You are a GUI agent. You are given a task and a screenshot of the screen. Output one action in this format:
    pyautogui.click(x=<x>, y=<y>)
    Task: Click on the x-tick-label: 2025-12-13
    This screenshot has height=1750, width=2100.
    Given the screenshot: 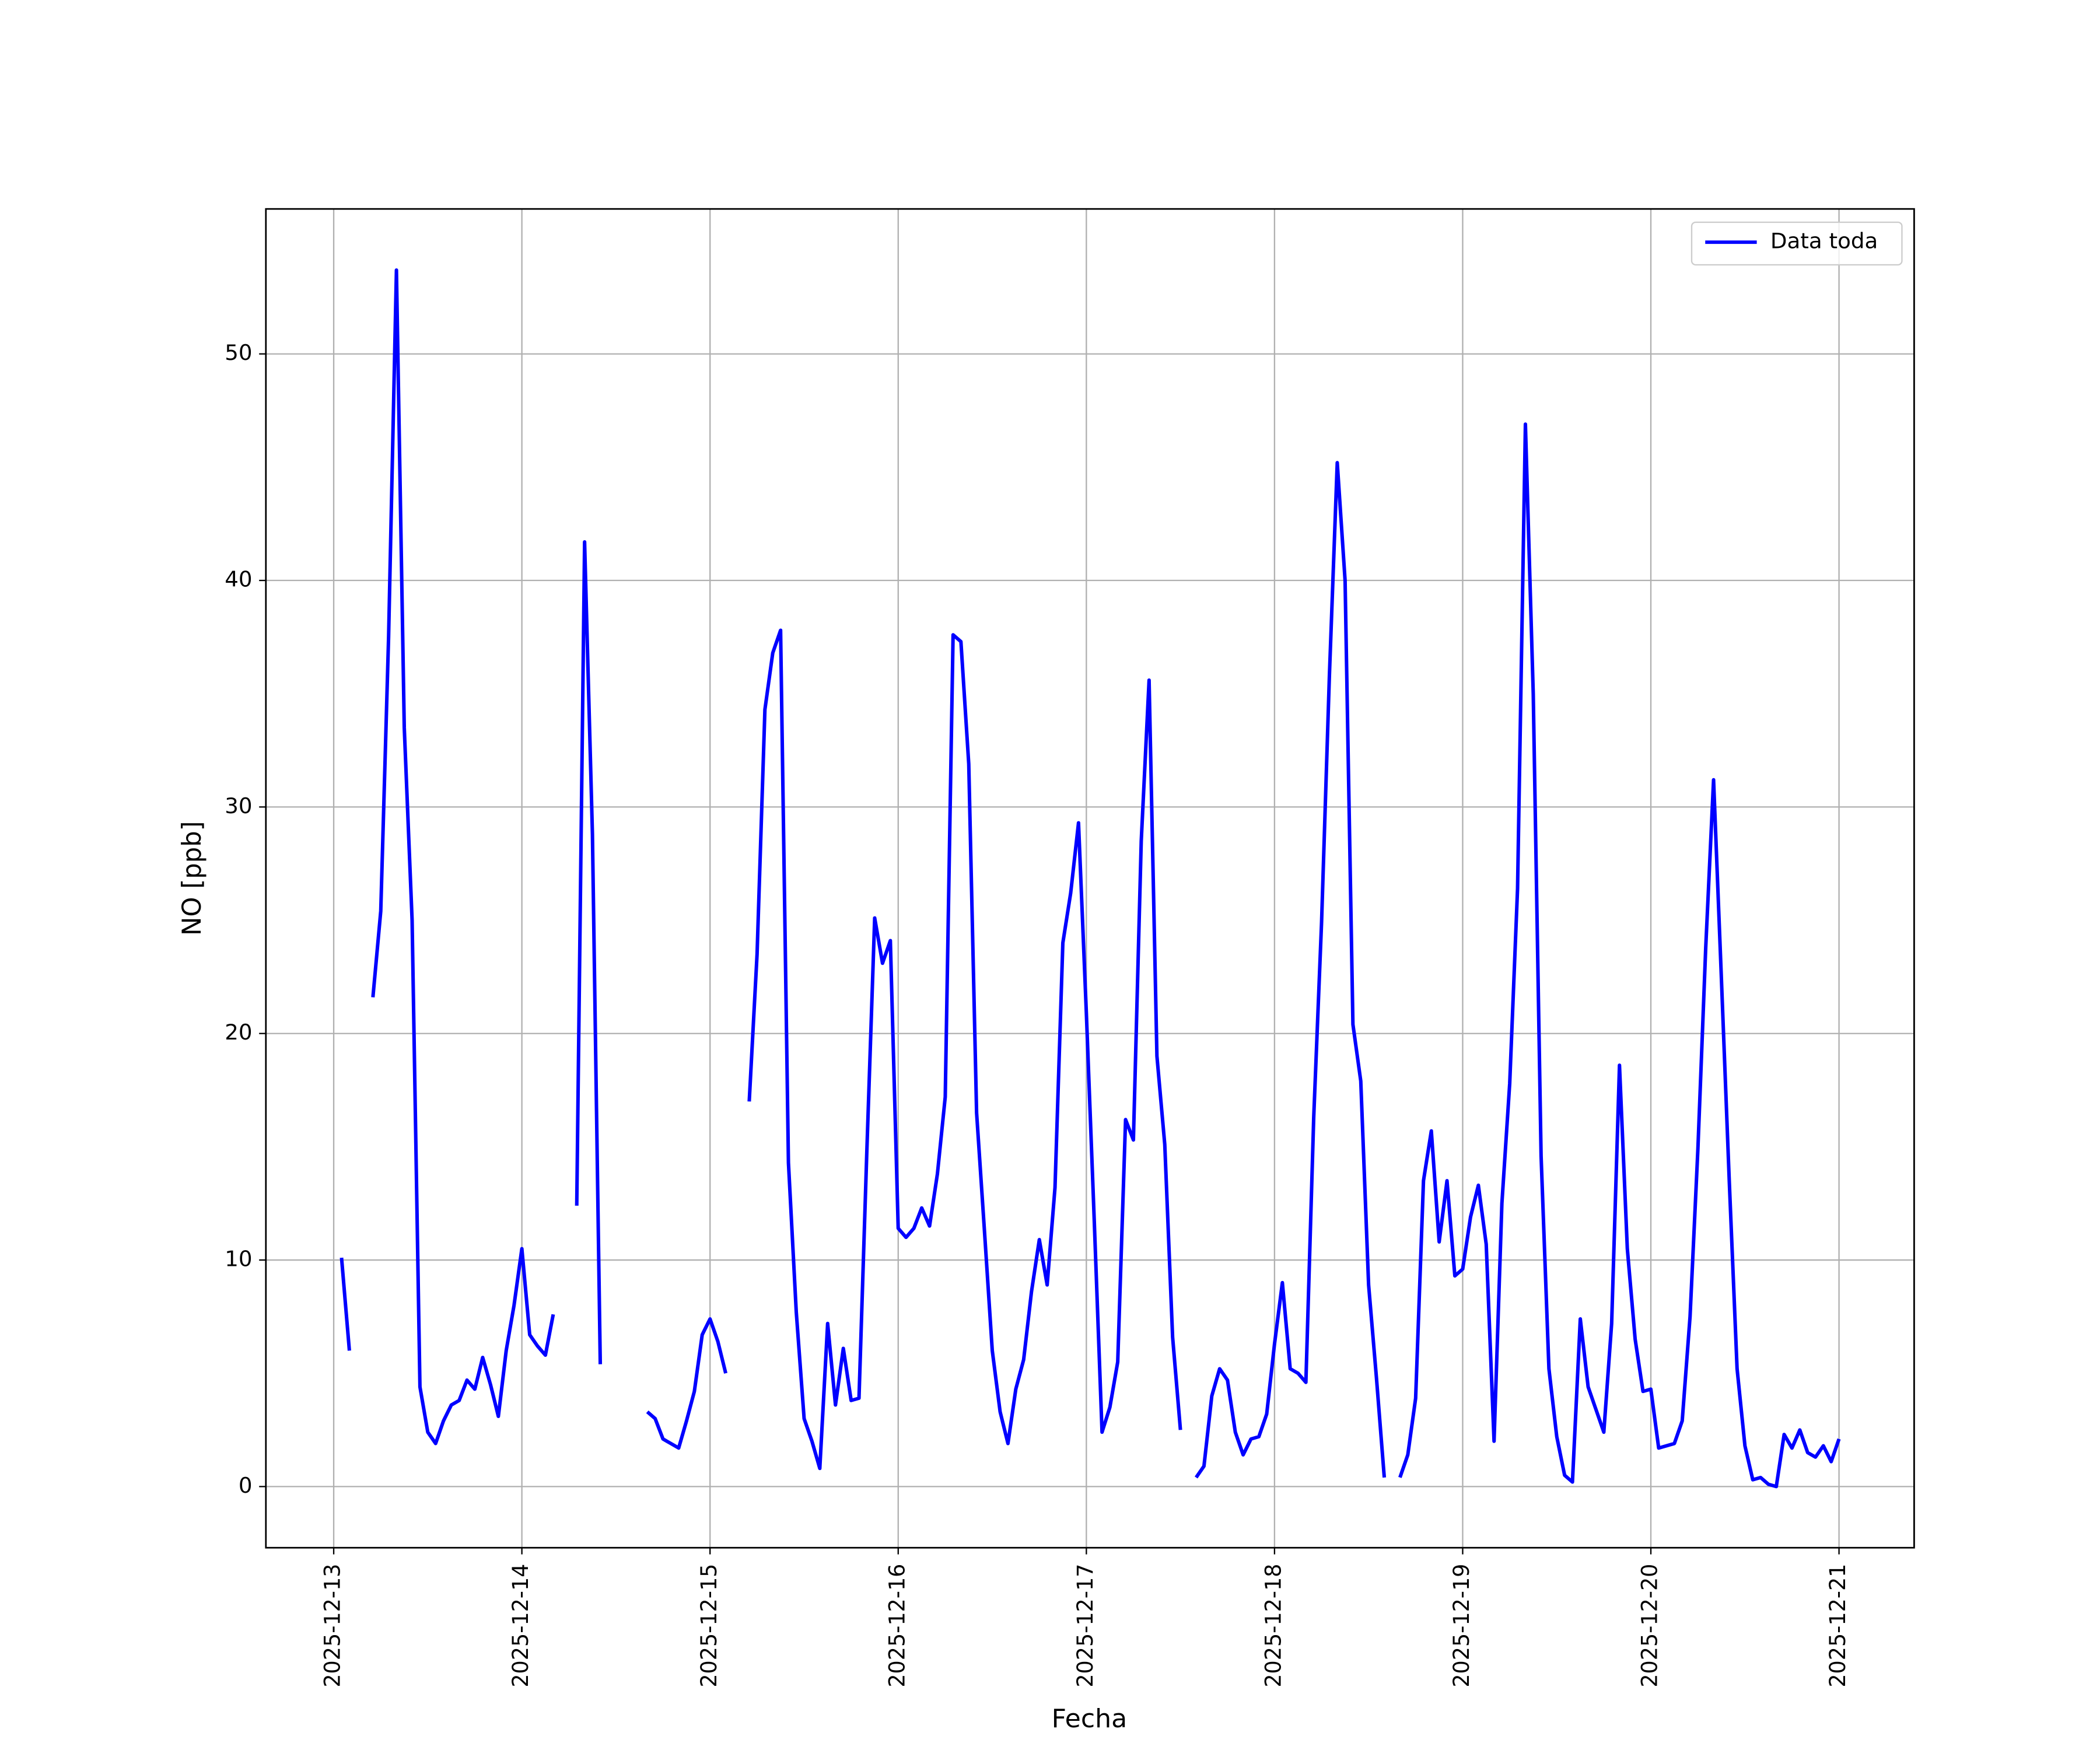 What is the action you would take?
    pyautogui.click(x=332, y=1626)
    